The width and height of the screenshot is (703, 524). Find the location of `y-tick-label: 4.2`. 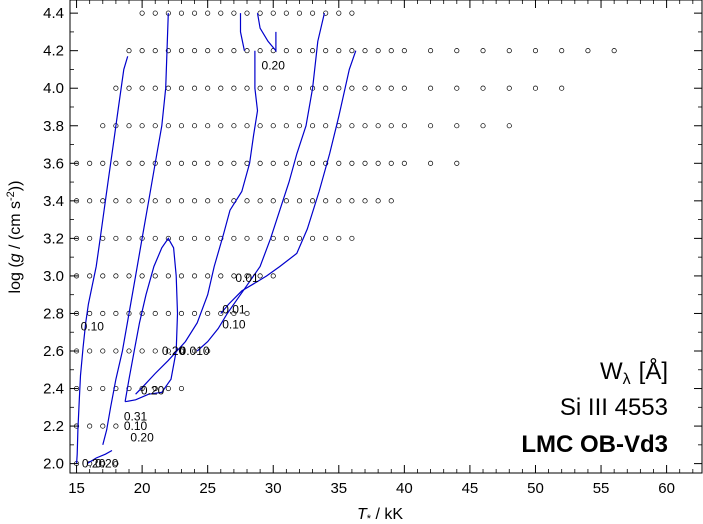

y-tick-label: 4.2 is located at coordinates (53, 51).